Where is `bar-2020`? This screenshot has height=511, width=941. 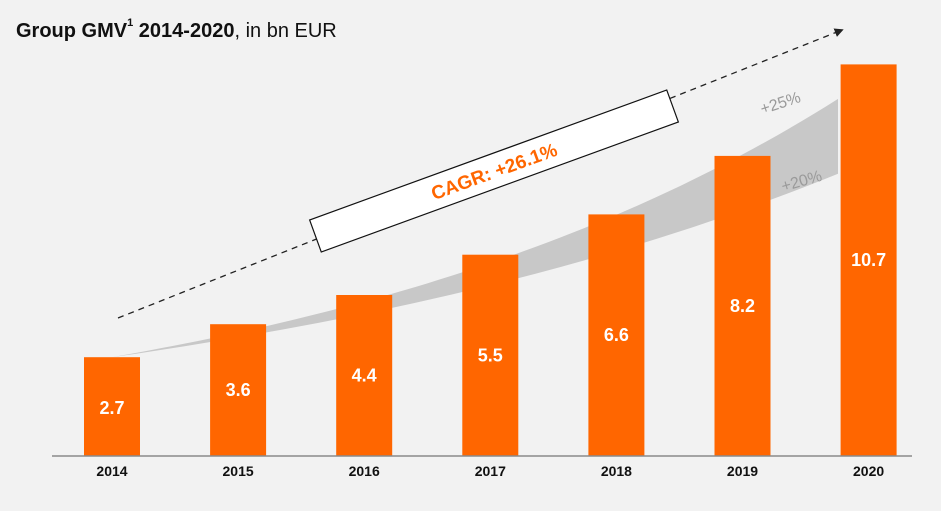 bar-2020 is located at coordinates (868, 260).